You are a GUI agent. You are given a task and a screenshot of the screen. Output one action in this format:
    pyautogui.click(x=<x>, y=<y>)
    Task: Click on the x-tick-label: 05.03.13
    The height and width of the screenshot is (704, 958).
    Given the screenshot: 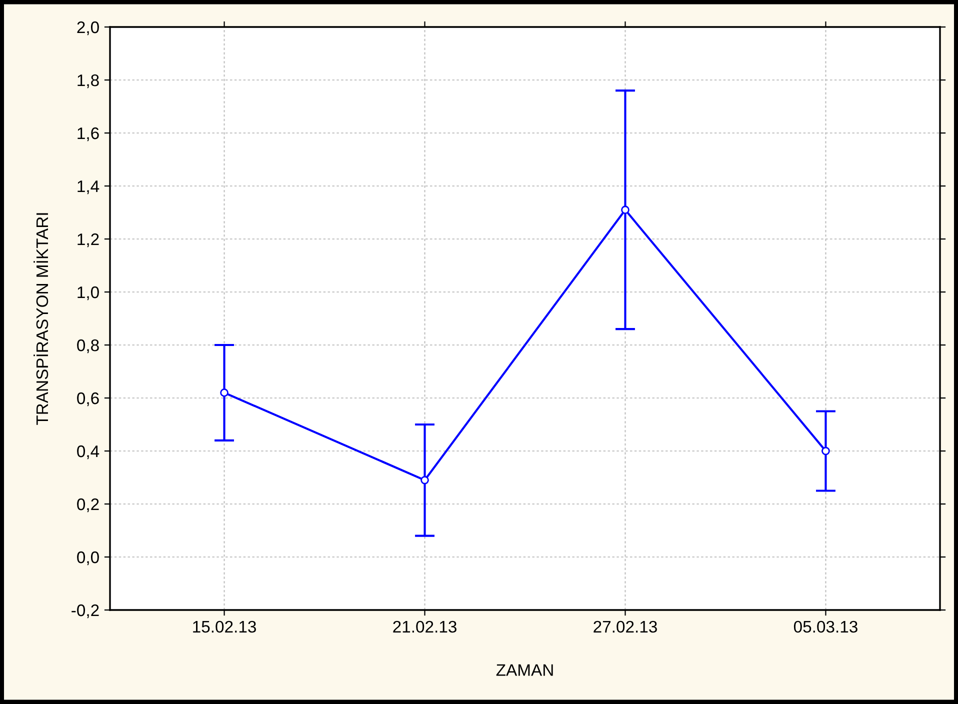 What is the action you would take?
    pyautogui.click(x=826, y=626)
    